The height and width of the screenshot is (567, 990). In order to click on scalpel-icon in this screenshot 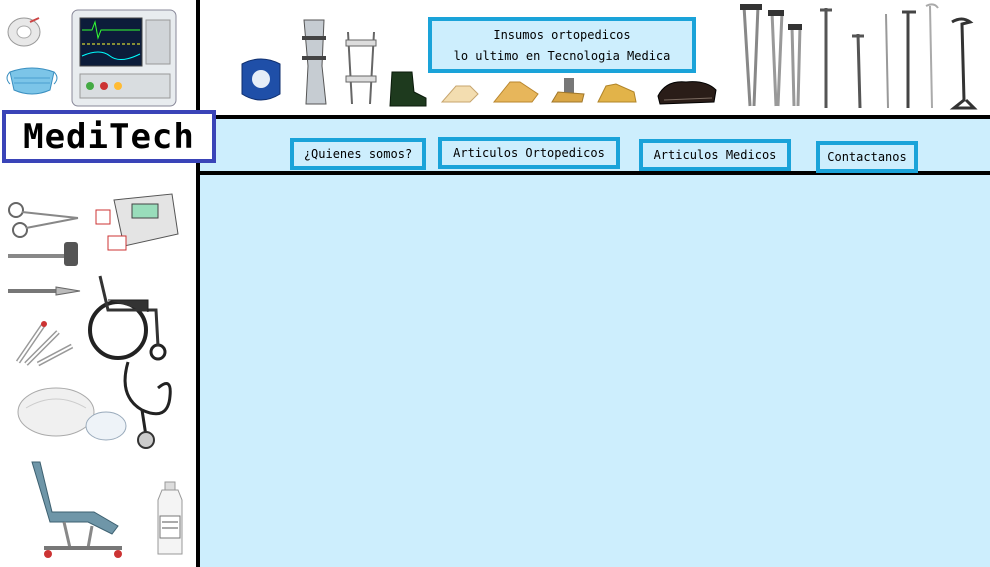, I will do `click(44, 291)`.